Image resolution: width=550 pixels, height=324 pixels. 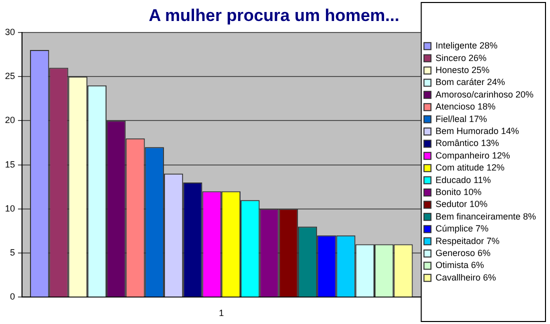 What do you see at coordinates (484, 94) in the screenshot?
I see `legend-label: Amoroso/carinhoso 20%` at bounding box center [484, 94].